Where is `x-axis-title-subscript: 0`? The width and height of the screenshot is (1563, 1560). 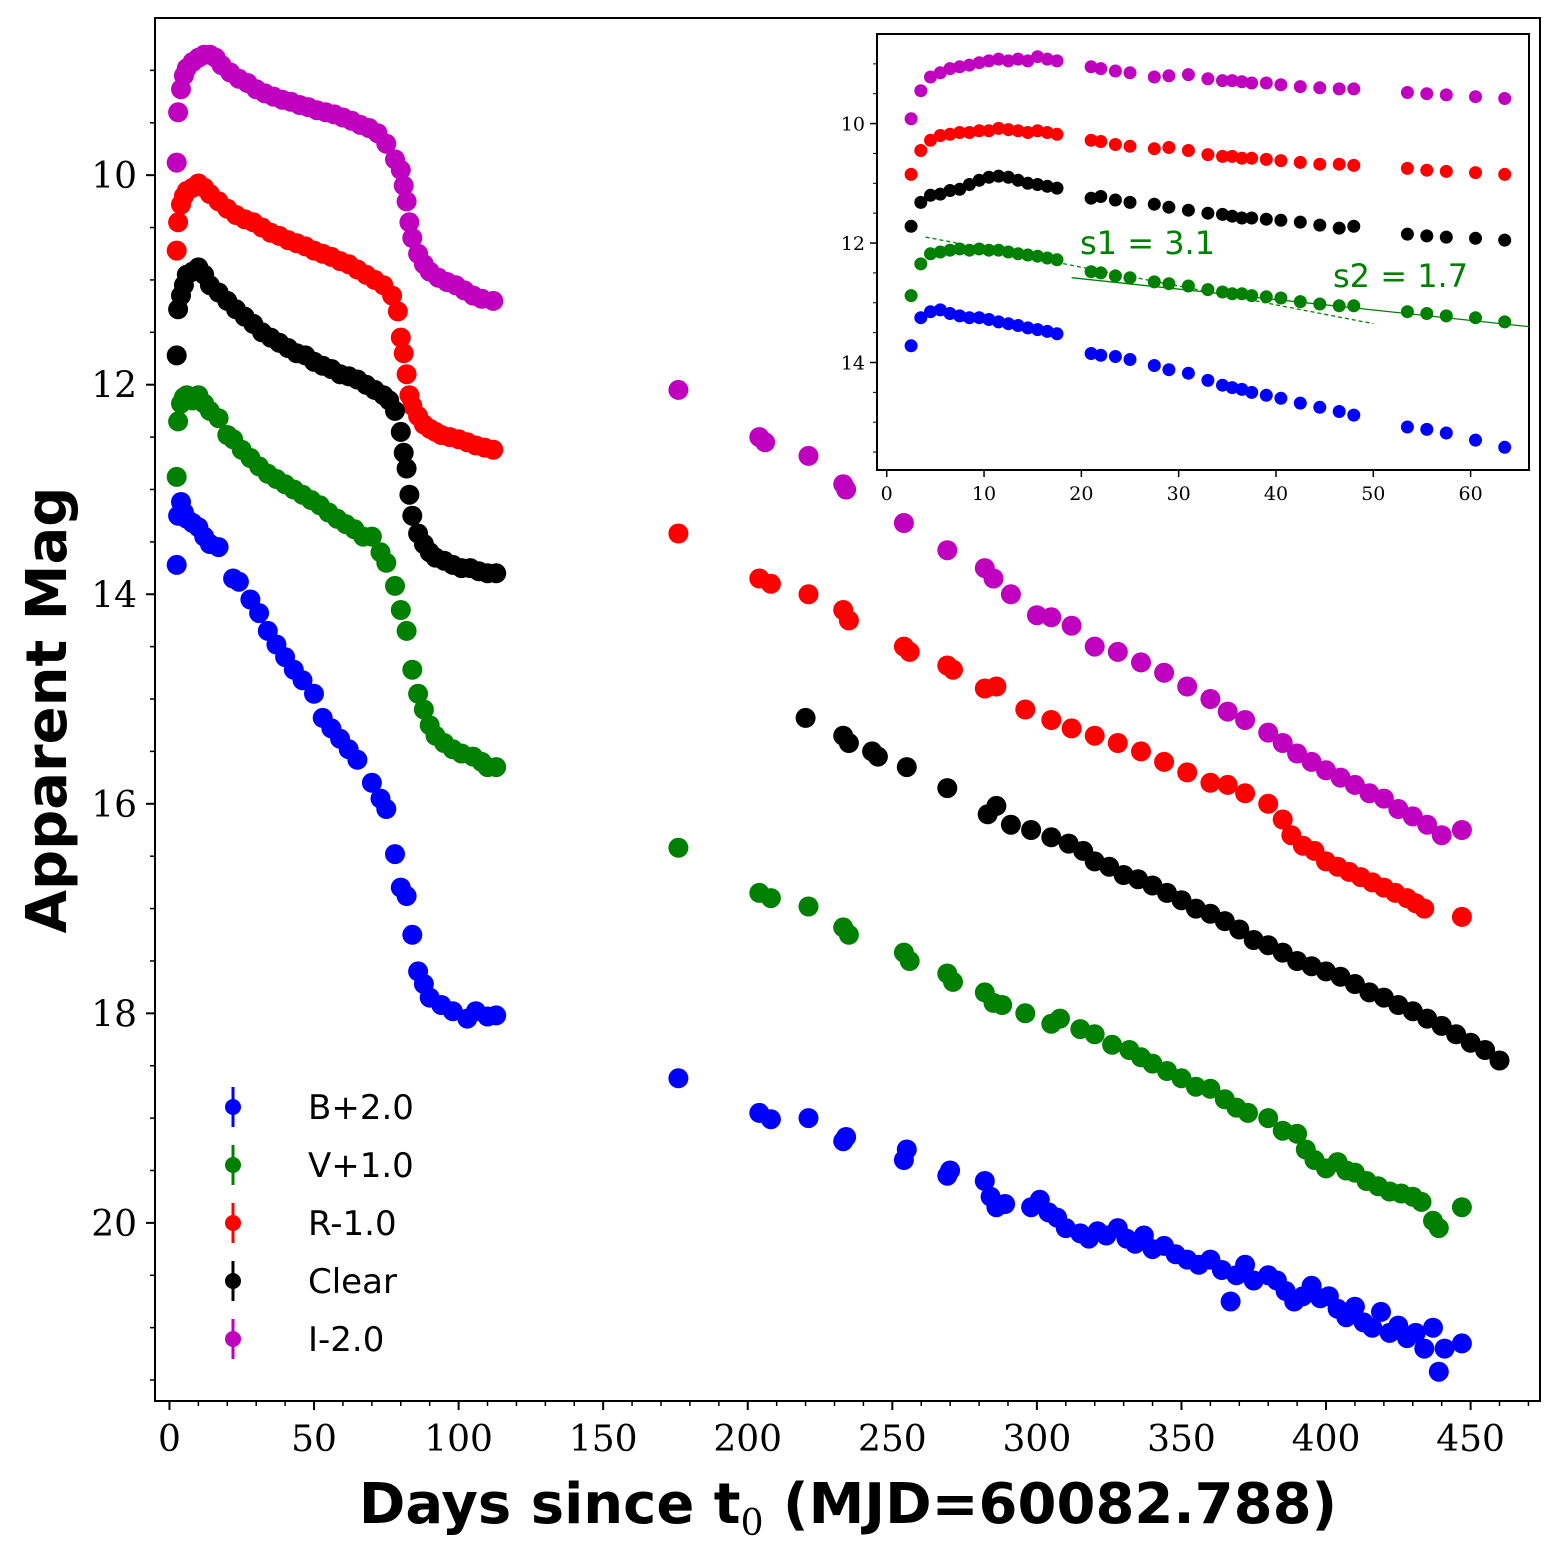 x-axis-title-subscript: 0 is located at coordinates (752, 1523).